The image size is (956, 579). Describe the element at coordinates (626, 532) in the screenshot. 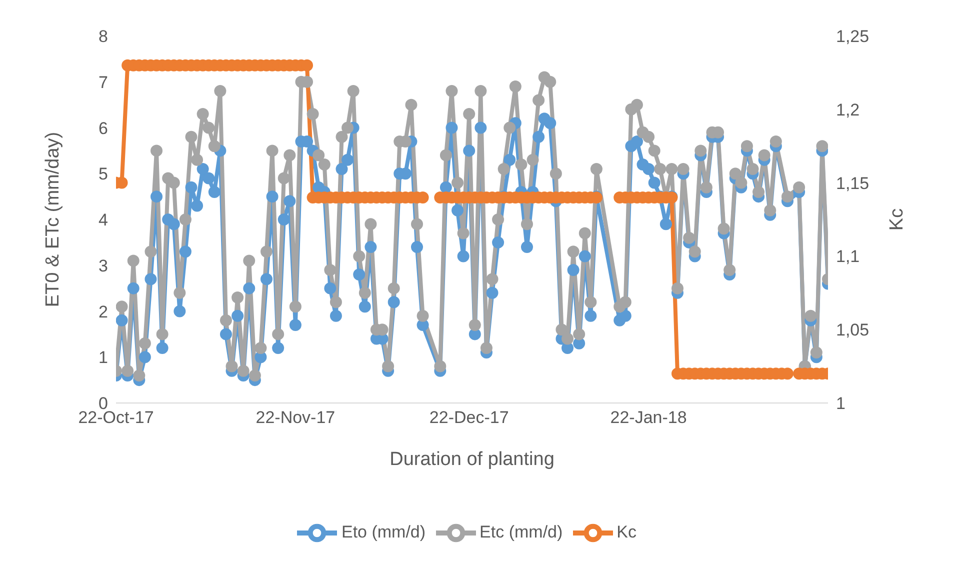

I see `legend-label: Kc` at that location.